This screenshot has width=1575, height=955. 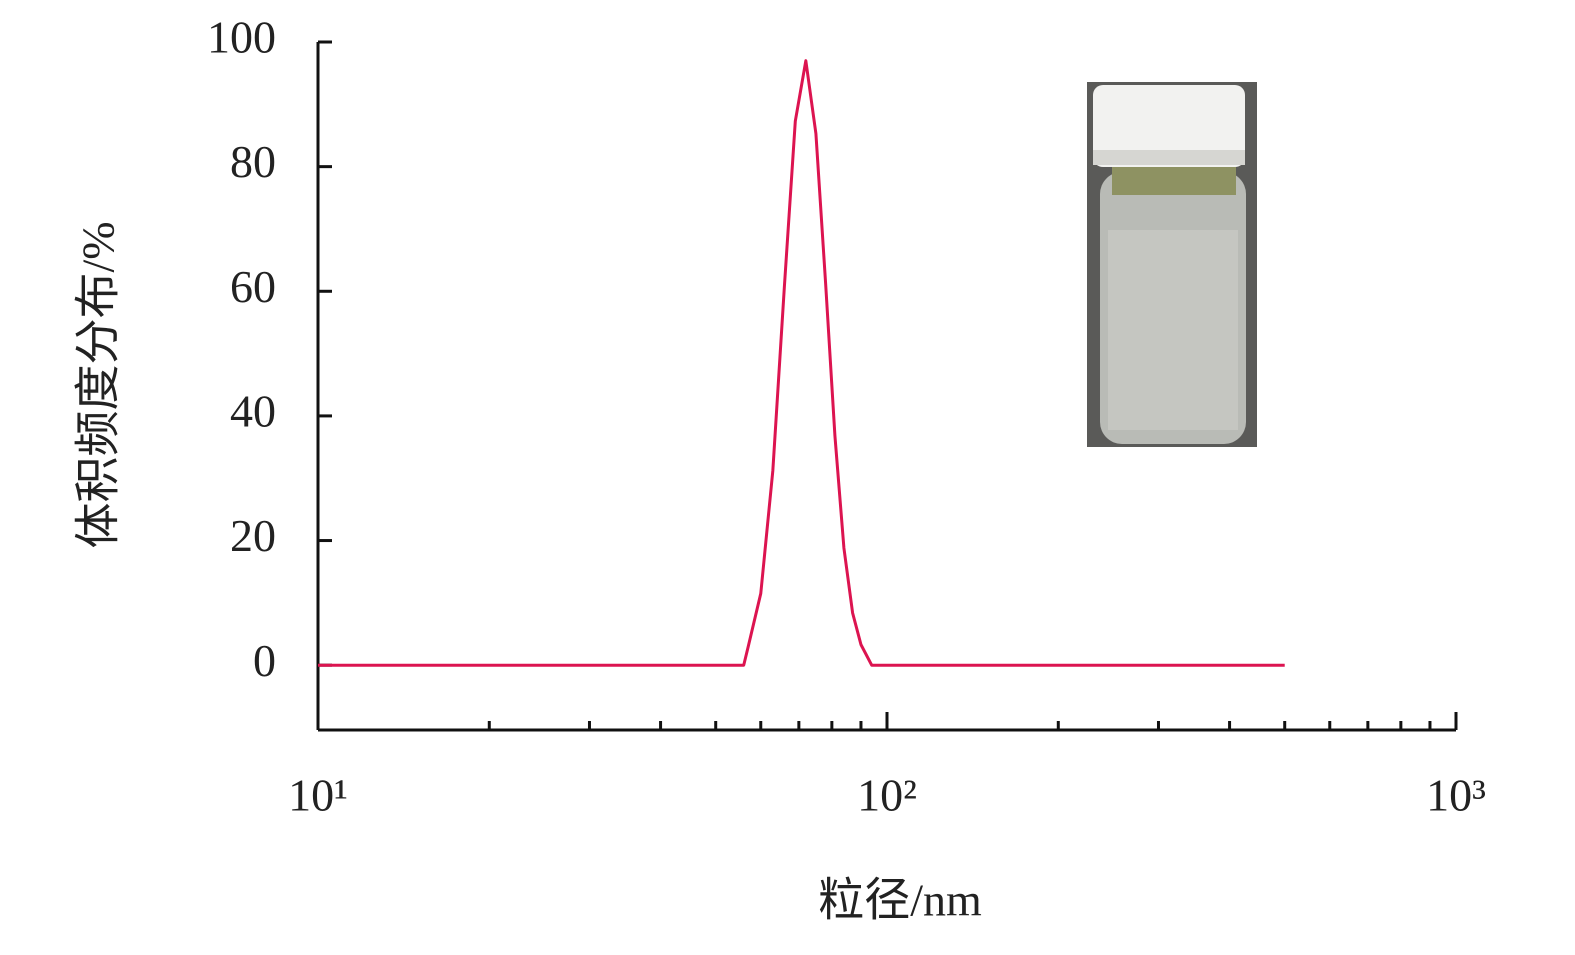 I want to click on x-tick-label: 10¹, so click(x=318, y=795).